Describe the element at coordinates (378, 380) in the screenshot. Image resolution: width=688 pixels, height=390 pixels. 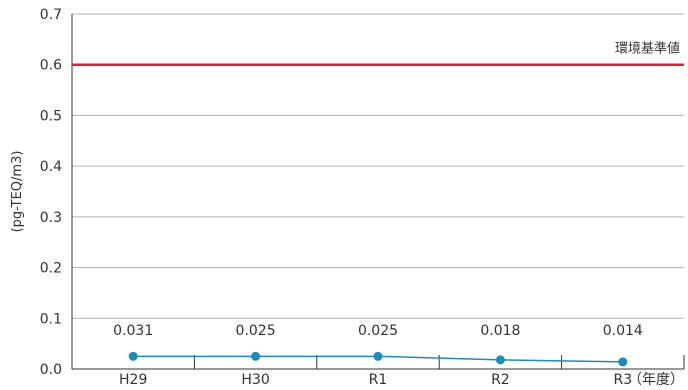
I see `x-tick-label: R1` at that location.